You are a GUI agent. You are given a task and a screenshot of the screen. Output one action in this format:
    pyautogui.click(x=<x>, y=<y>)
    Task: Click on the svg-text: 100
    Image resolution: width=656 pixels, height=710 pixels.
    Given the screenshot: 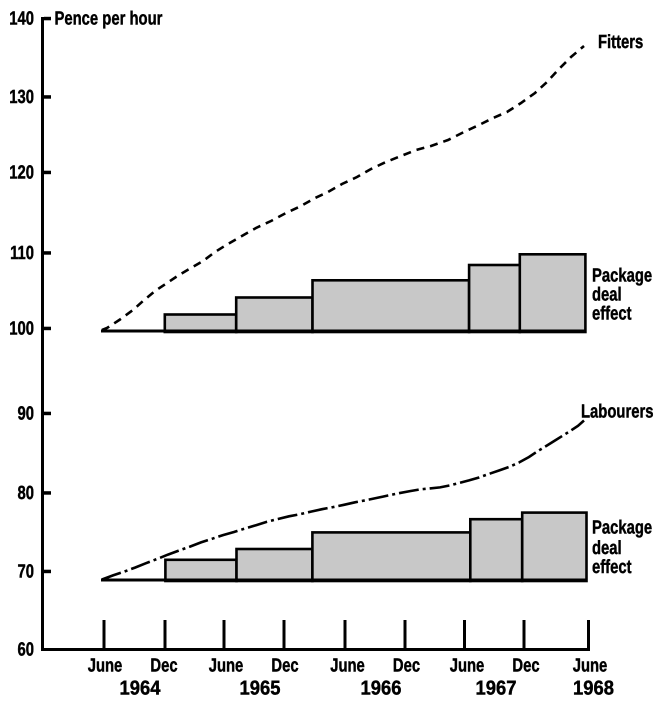 What is the action you would take?
    pyautogui.click(x=21, y=329)
    